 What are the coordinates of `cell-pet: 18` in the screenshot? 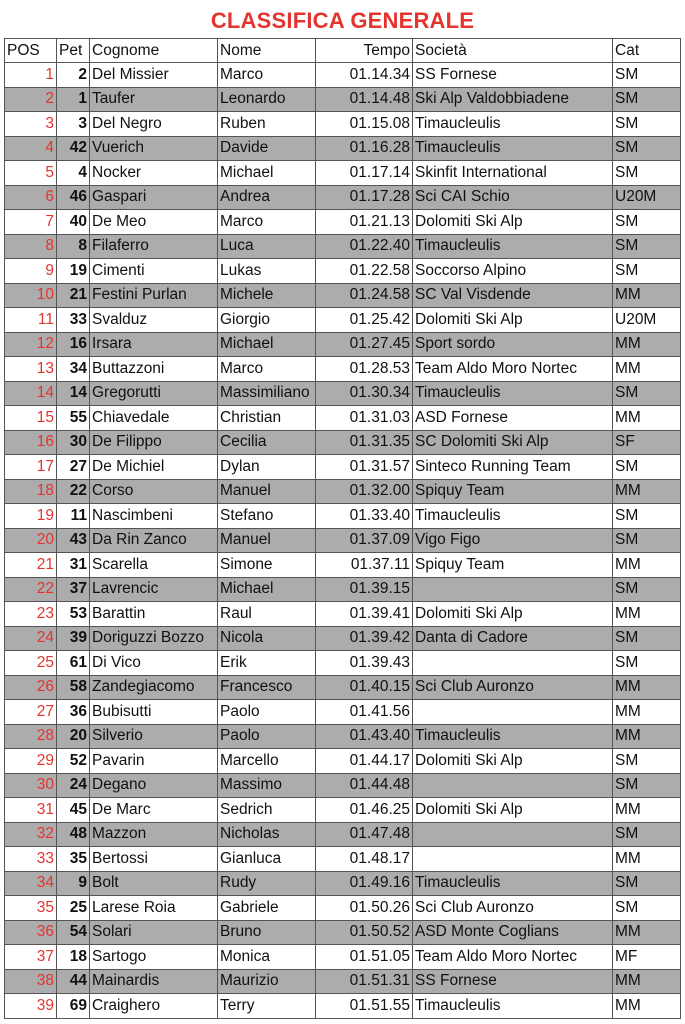 It's located at (73, 957).